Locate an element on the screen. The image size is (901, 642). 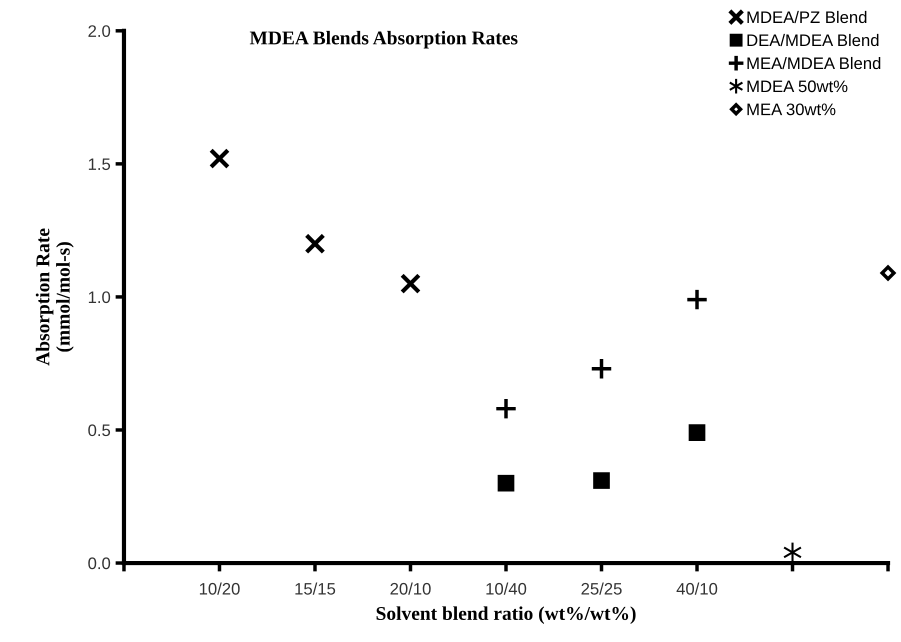
x-axis-title: Solvent blend ratio (wt%/wt%) is located at coordinates (506, 615).